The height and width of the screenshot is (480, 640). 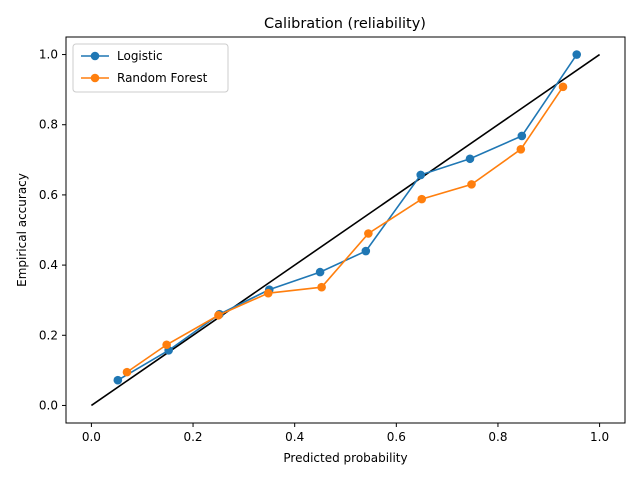 What do you see at coordinates (95, 56) in the screenshot?
I see `legend-marker-logistic` at bounding box center [95, 56].